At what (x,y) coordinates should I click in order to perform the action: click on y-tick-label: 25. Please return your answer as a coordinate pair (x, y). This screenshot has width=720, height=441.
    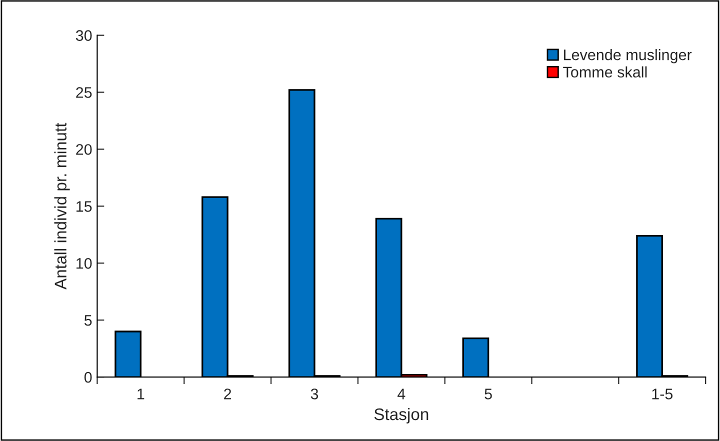
    Looking at the image, I should click on (84, 92).